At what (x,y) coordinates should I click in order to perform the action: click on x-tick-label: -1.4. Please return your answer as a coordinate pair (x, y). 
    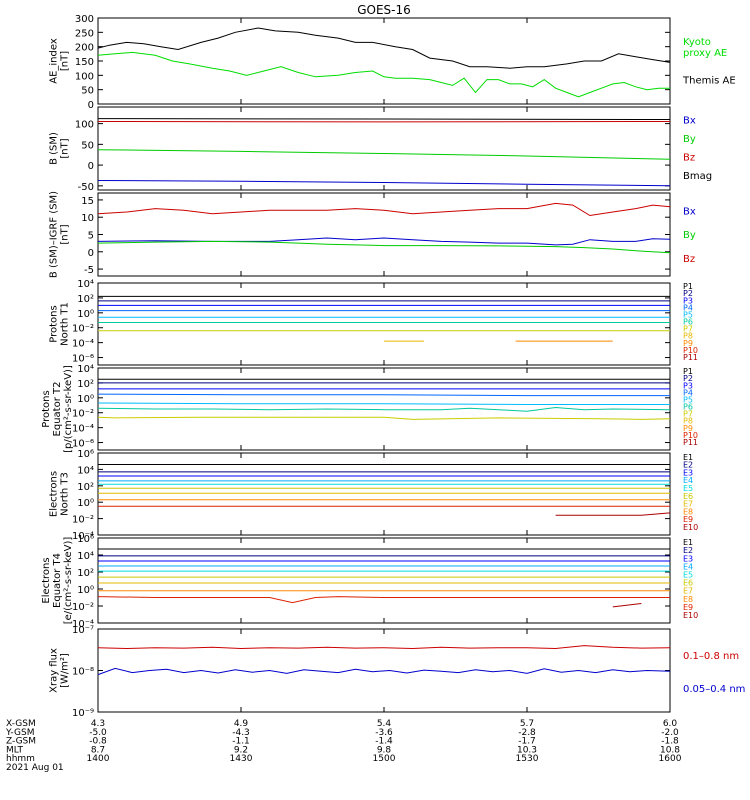
    Looking at the image, I should click on (384, 742).